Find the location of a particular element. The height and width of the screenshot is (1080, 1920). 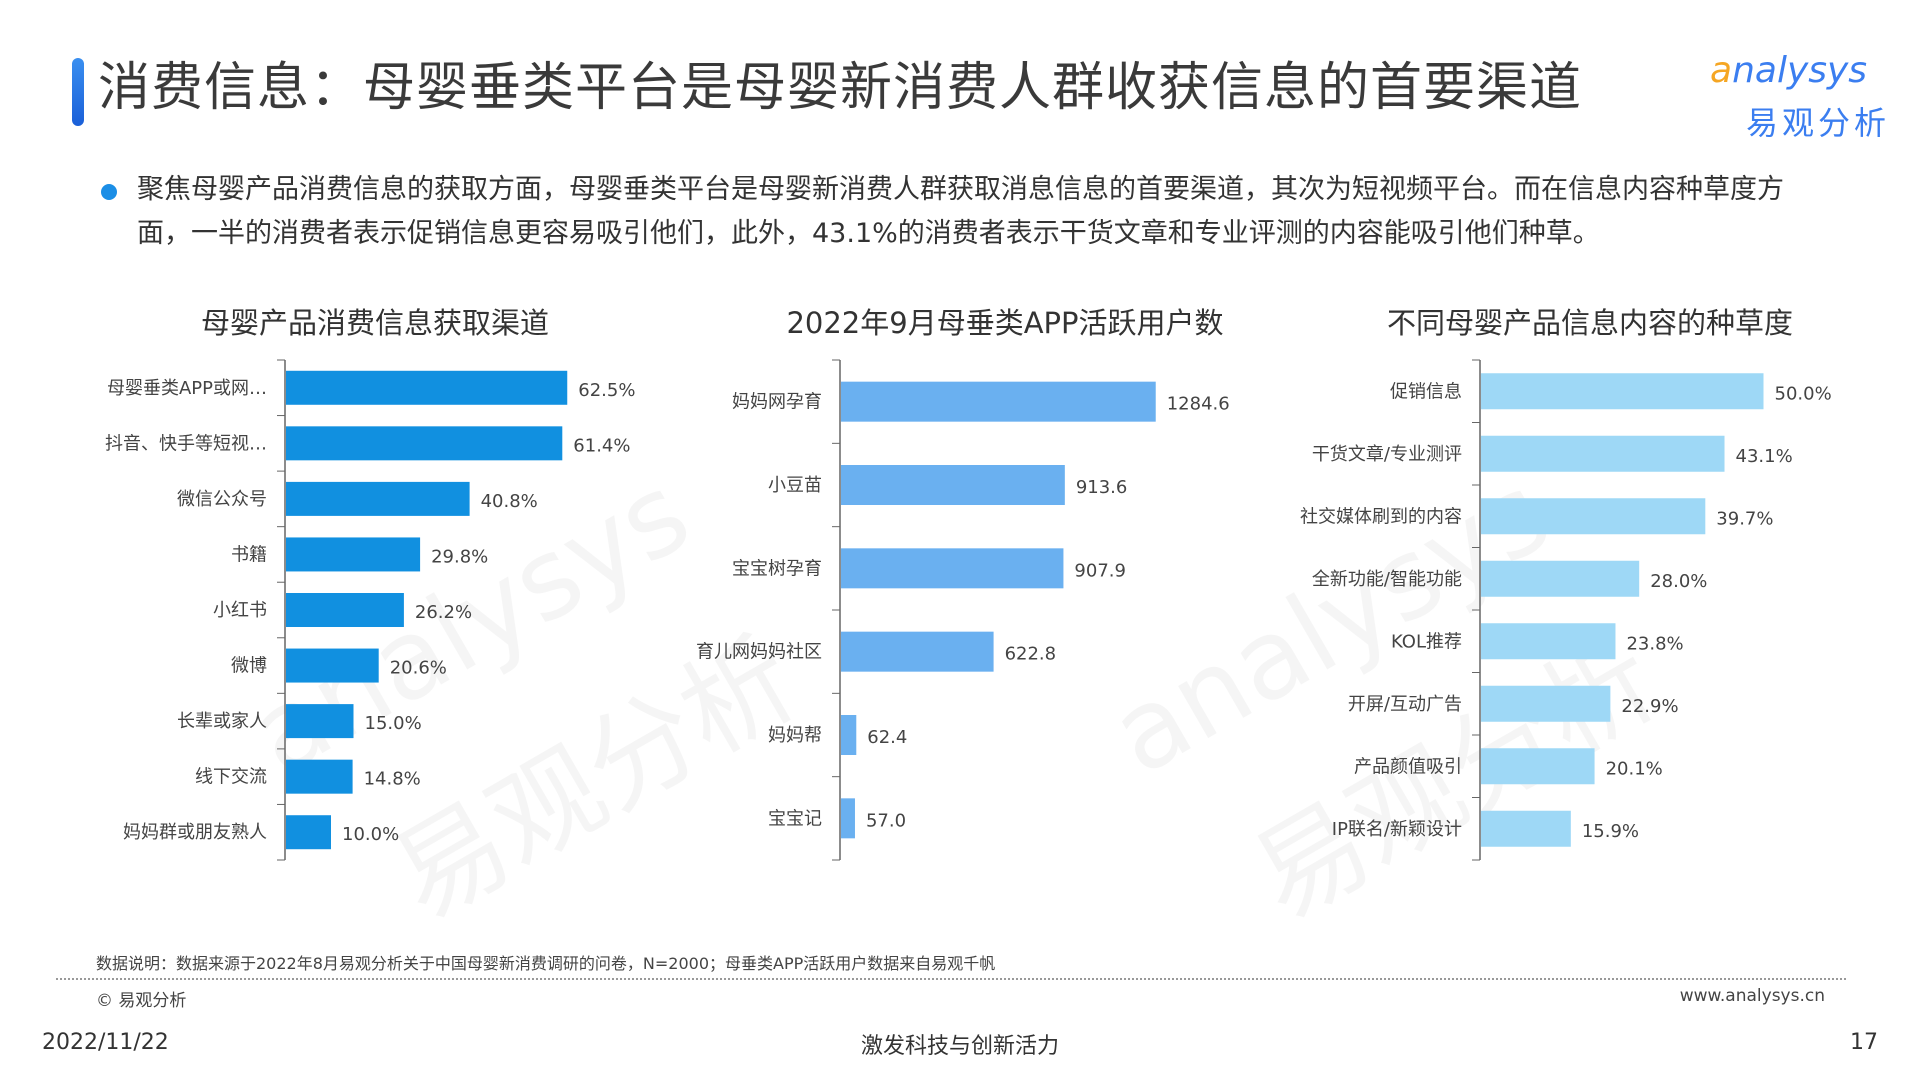

copyright: © 易观分析 is located at coordinates (141, 1001).